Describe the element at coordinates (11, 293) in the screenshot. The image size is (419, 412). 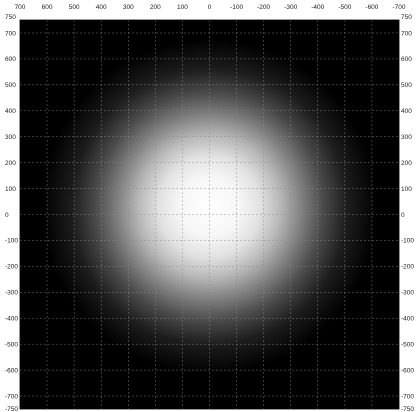
I see `y-tick-label-left: -300` at that location.